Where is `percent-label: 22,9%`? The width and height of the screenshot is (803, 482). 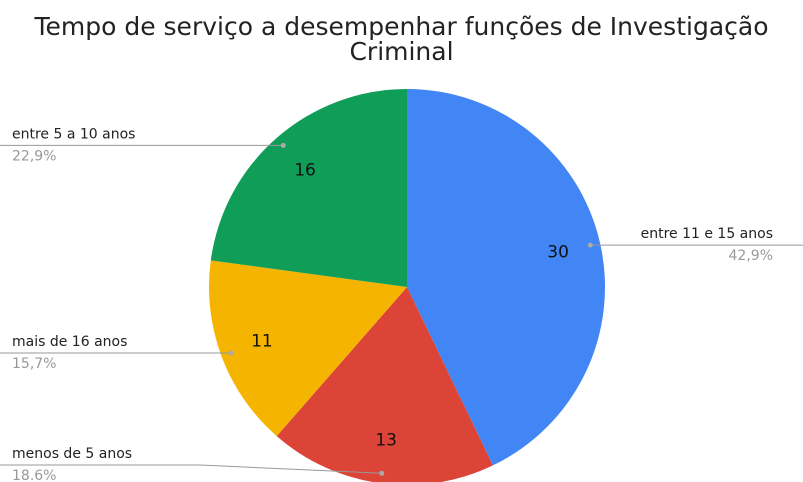
percent-label: 22,9% is located at coordinates (34, 156).